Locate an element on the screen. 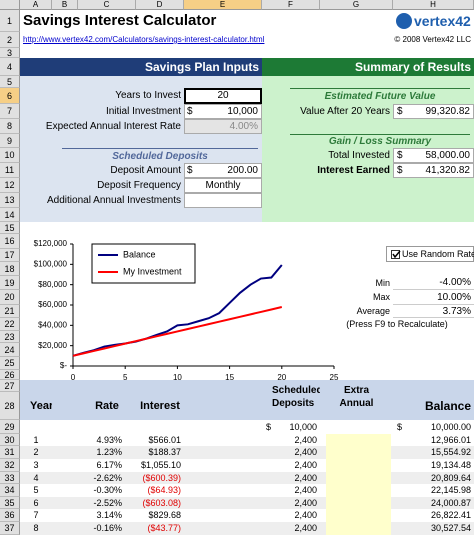 Image resolution: width=474 pixels, height=535 pixels. field-label: Initial Investment is located at coordinates (143, 111).